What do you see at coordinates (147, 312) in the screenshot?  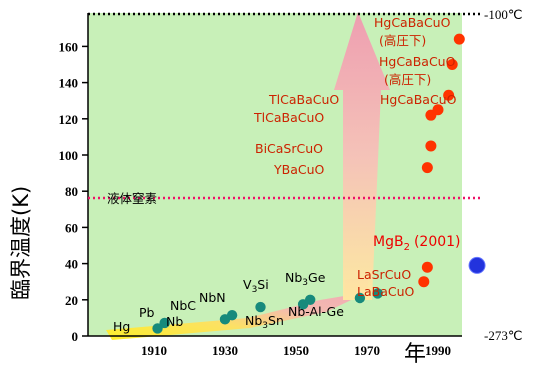 I see `label-pb: Pb` at bounding box center [147, 312].